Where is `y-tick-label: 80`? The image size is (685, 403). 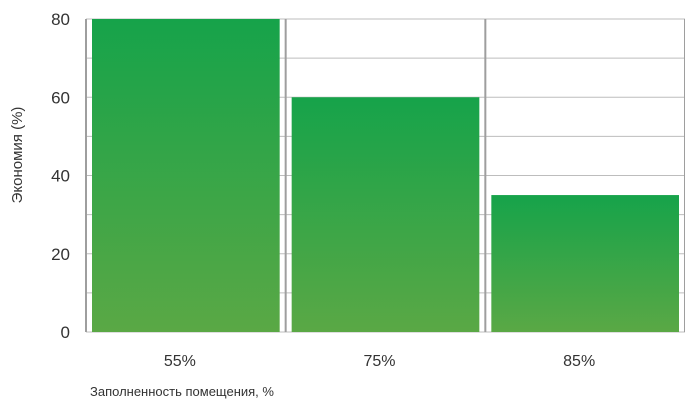
y-tick-label: 80 is located at coordinates (60, 19).